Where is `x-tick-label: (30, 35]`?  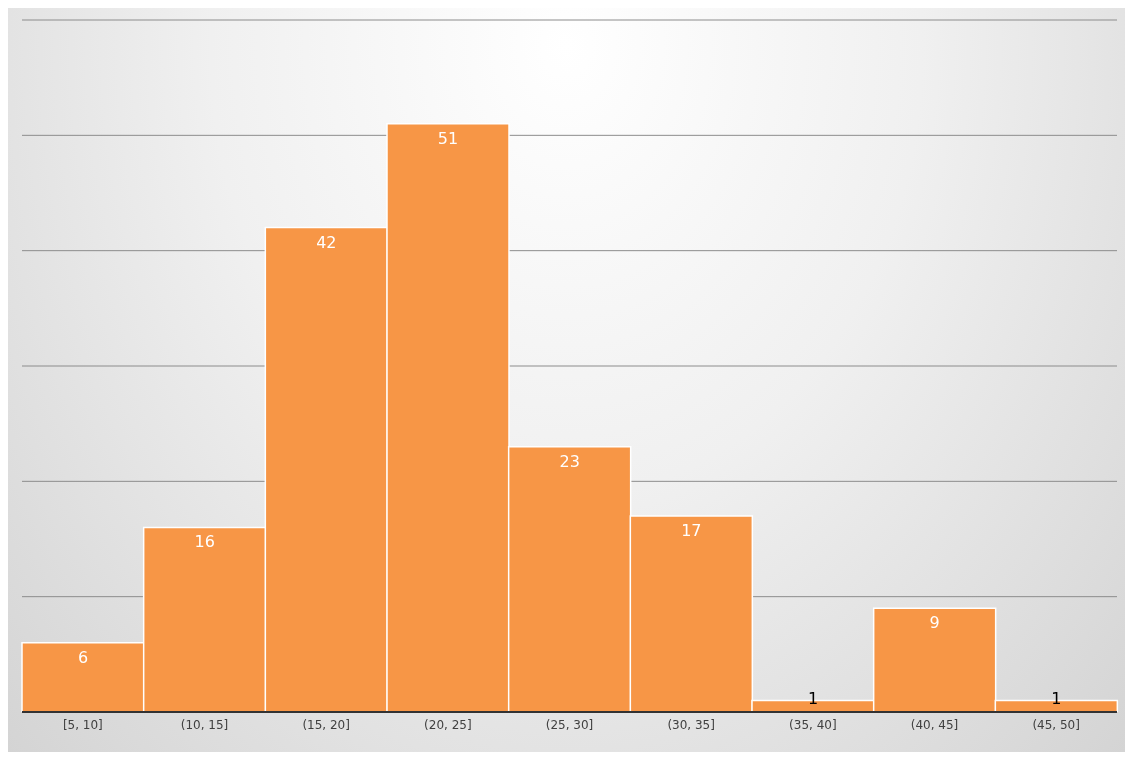 x-tick-label: (30, 35] is located at coordinates (691, 724).